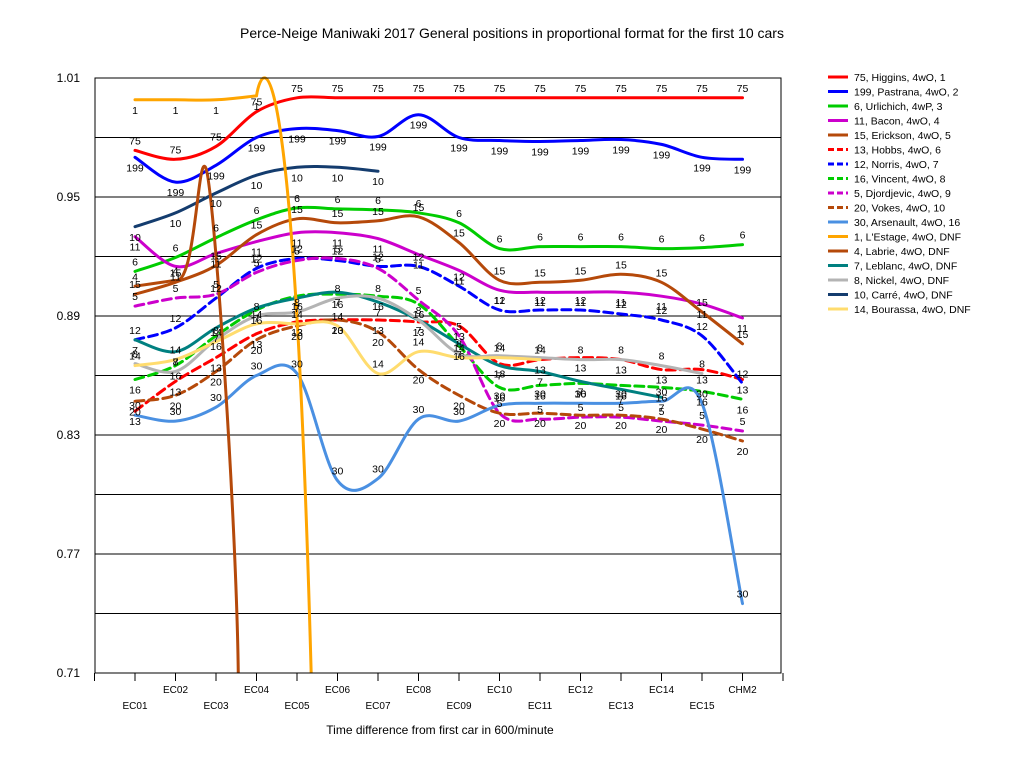 The image size is (1024, 768). Describe the element at coordinates (296, 706) in the screenshot. I see `x-tick-label: EC05` at that location.